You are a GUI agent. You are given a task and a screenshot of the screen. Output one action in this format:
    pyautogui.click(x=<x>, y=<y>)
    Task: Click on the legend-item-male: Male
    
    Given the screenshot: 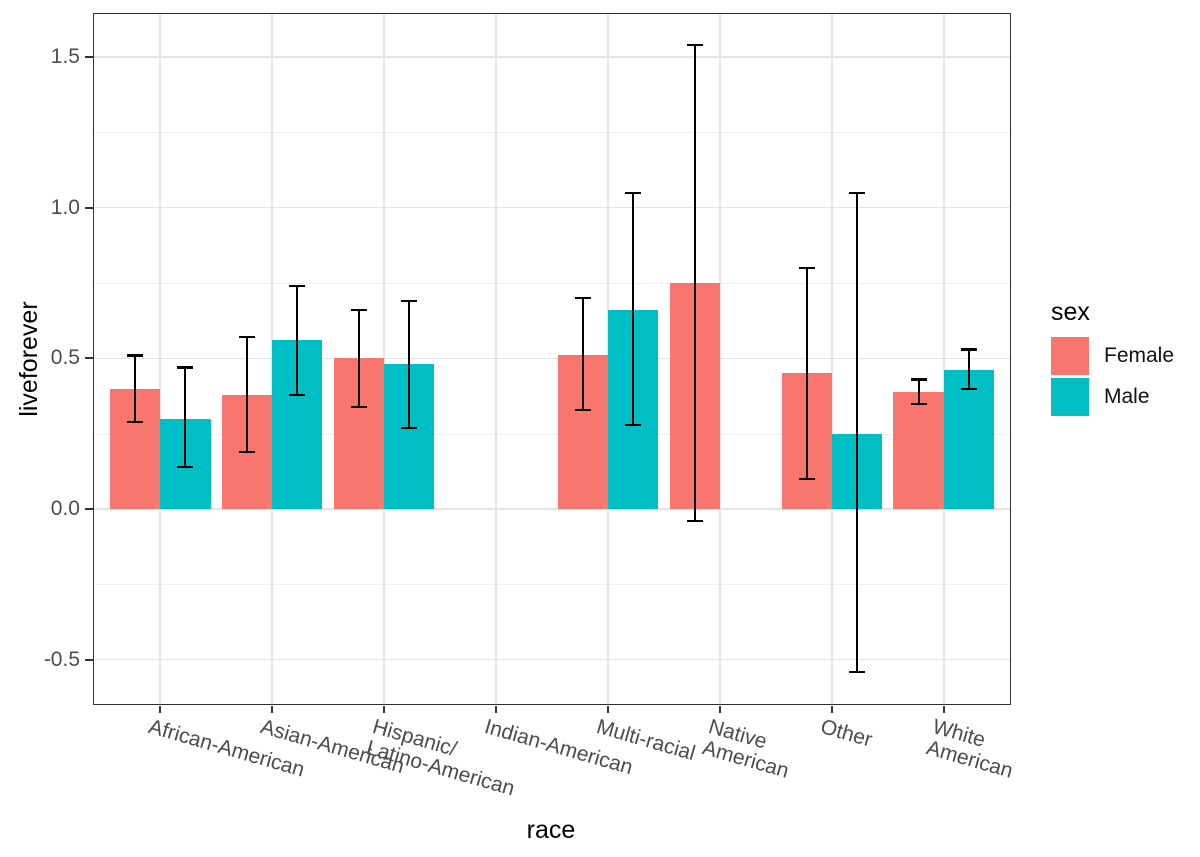 What is the action you would take?
    pyautogui.click(x=1123, y=397)
    